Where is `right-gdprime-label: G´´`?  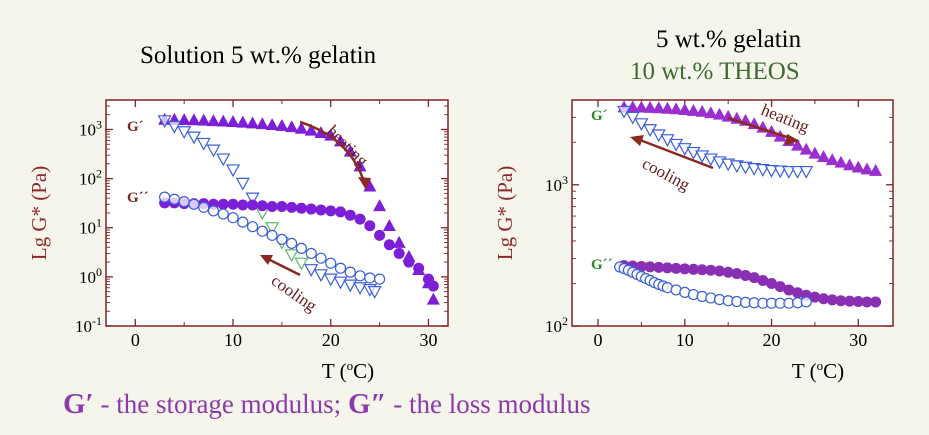
right-gdprime-label: G´´ is located at coordinates (602, 265).